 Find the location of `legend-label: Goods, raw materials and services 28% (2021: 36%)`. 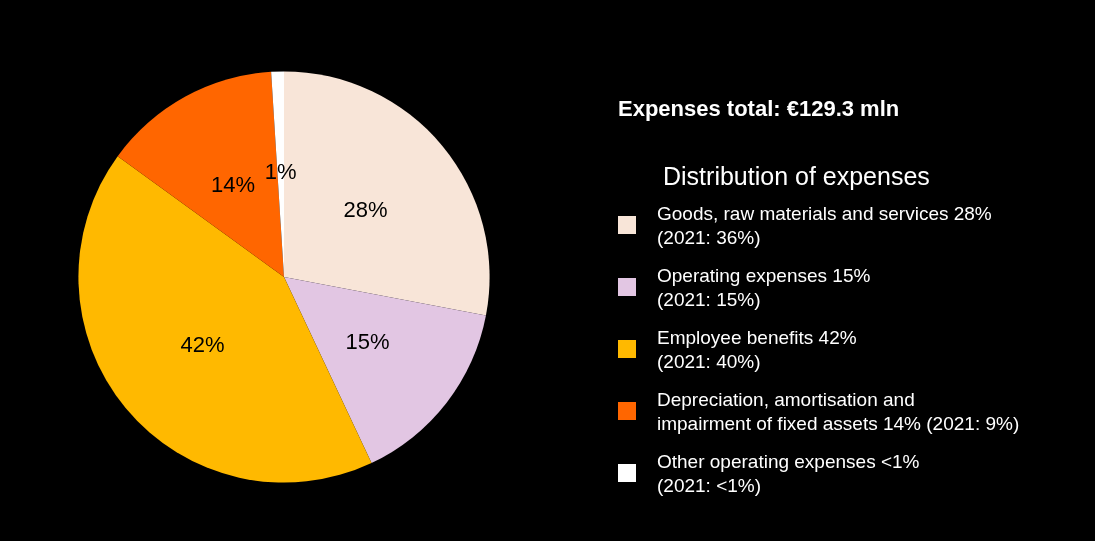

legend-label: Goods, raw materials and services 28% (2021: 36%) is located at coordinates (824, 225).